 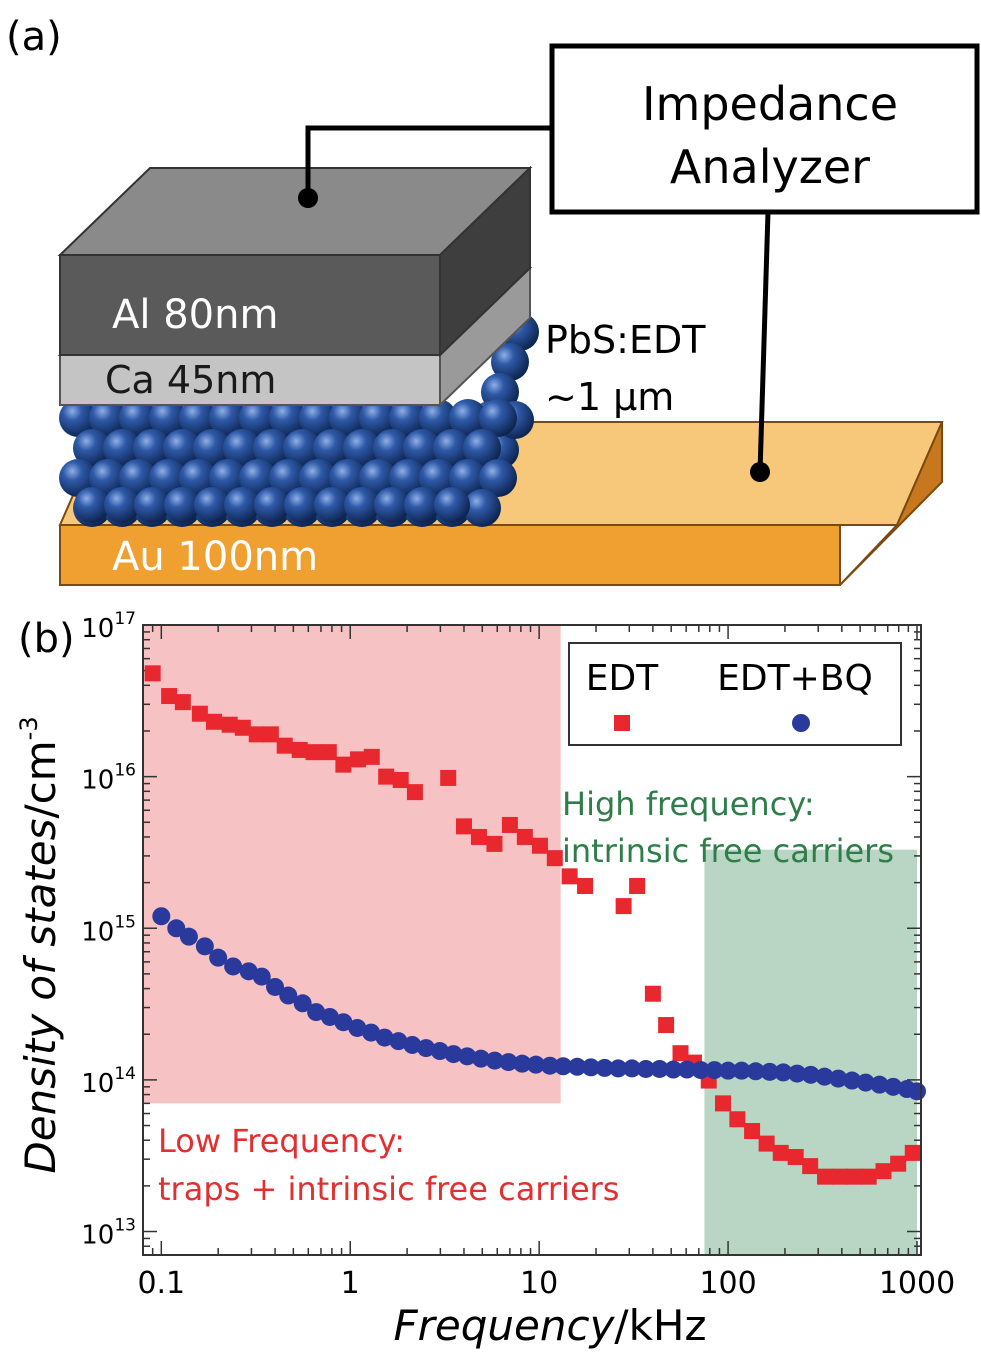 What do you see at coordinates (29, 728) in the screenshot?
I see `y-axis-title-exp: -3` at bounding box center [29, 728].